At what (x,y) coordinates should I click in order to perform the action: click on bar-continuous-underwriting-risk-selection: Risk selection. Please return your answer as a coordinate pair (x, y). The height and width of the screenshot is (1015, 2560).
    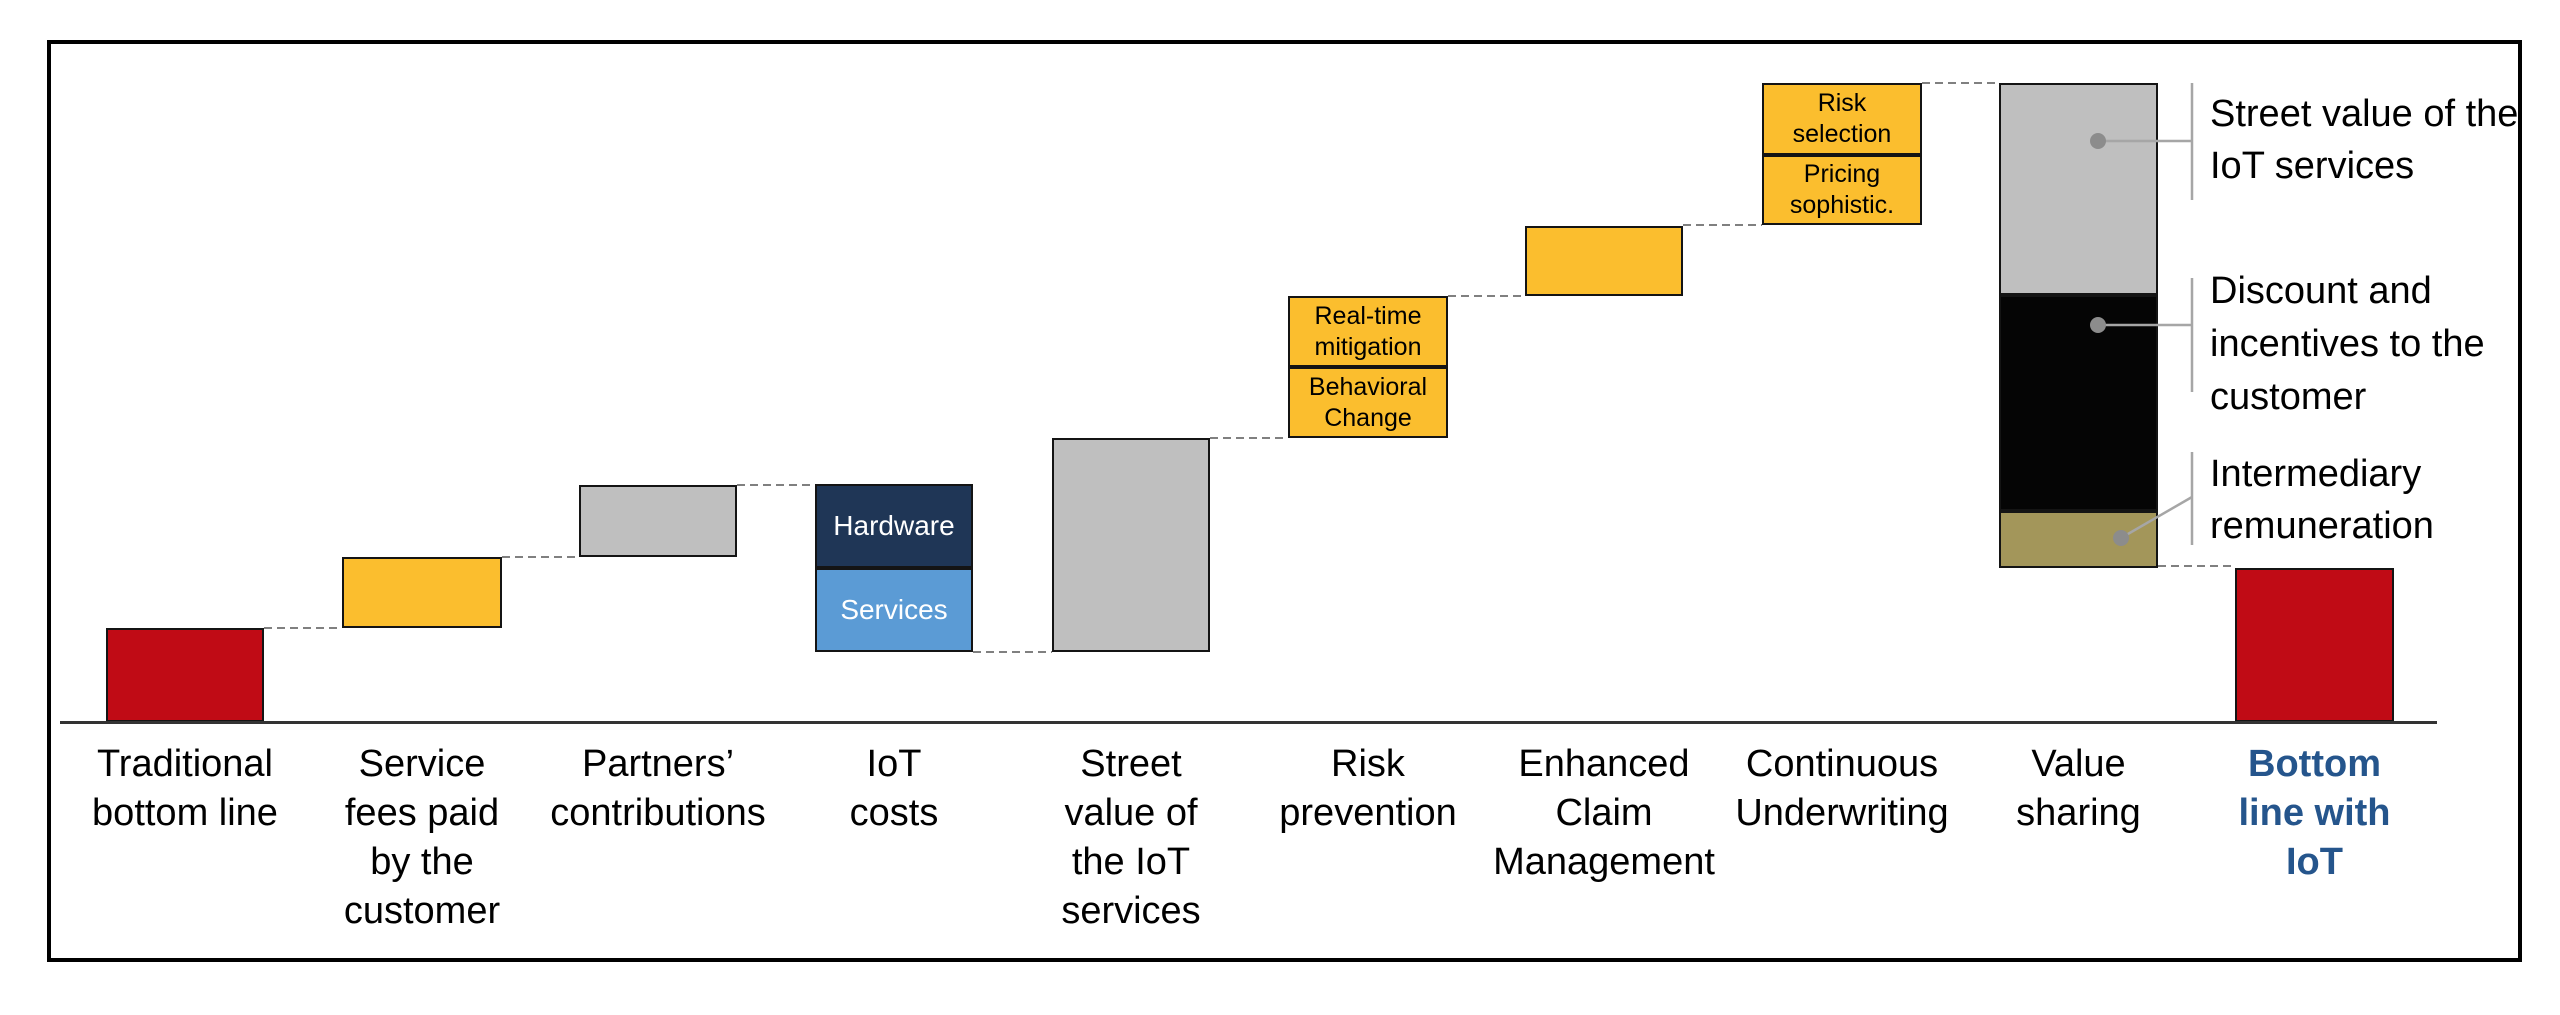
    Looking at the image, I should click on (1842, 119).